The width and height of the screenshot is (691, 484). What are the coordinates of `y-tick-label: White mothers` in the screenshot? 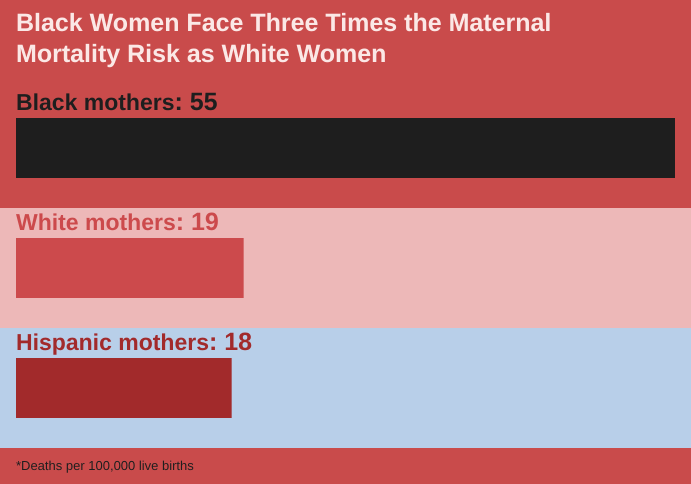 It's located at (96, 222).